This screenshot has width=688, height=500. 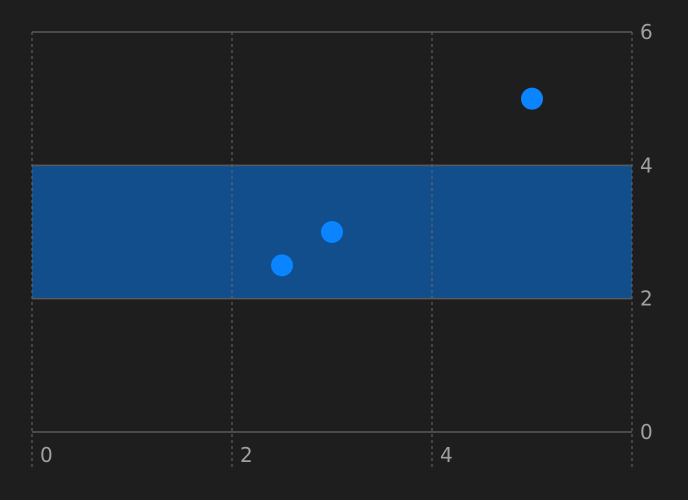 What do you see at coordinates (646, 299) in the screenshot?
I see `y-tick-label: 2` at bounding box center [646, 299].